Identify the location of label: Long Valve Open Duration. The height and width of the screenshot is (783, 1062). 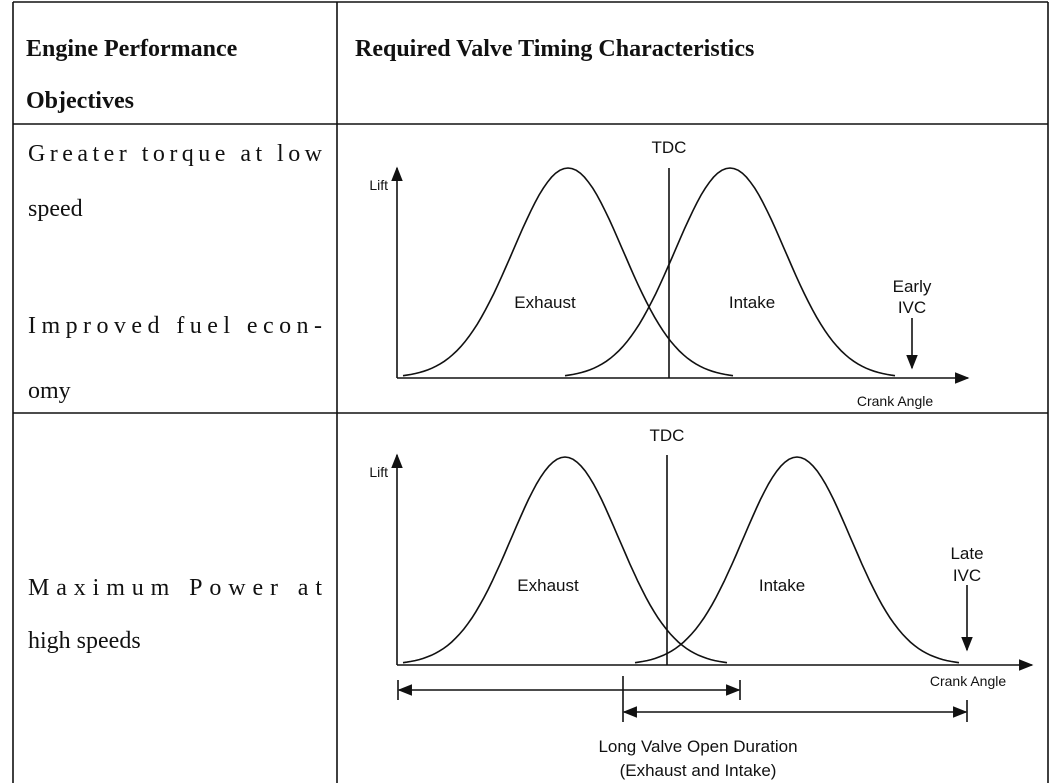
(697, 746).